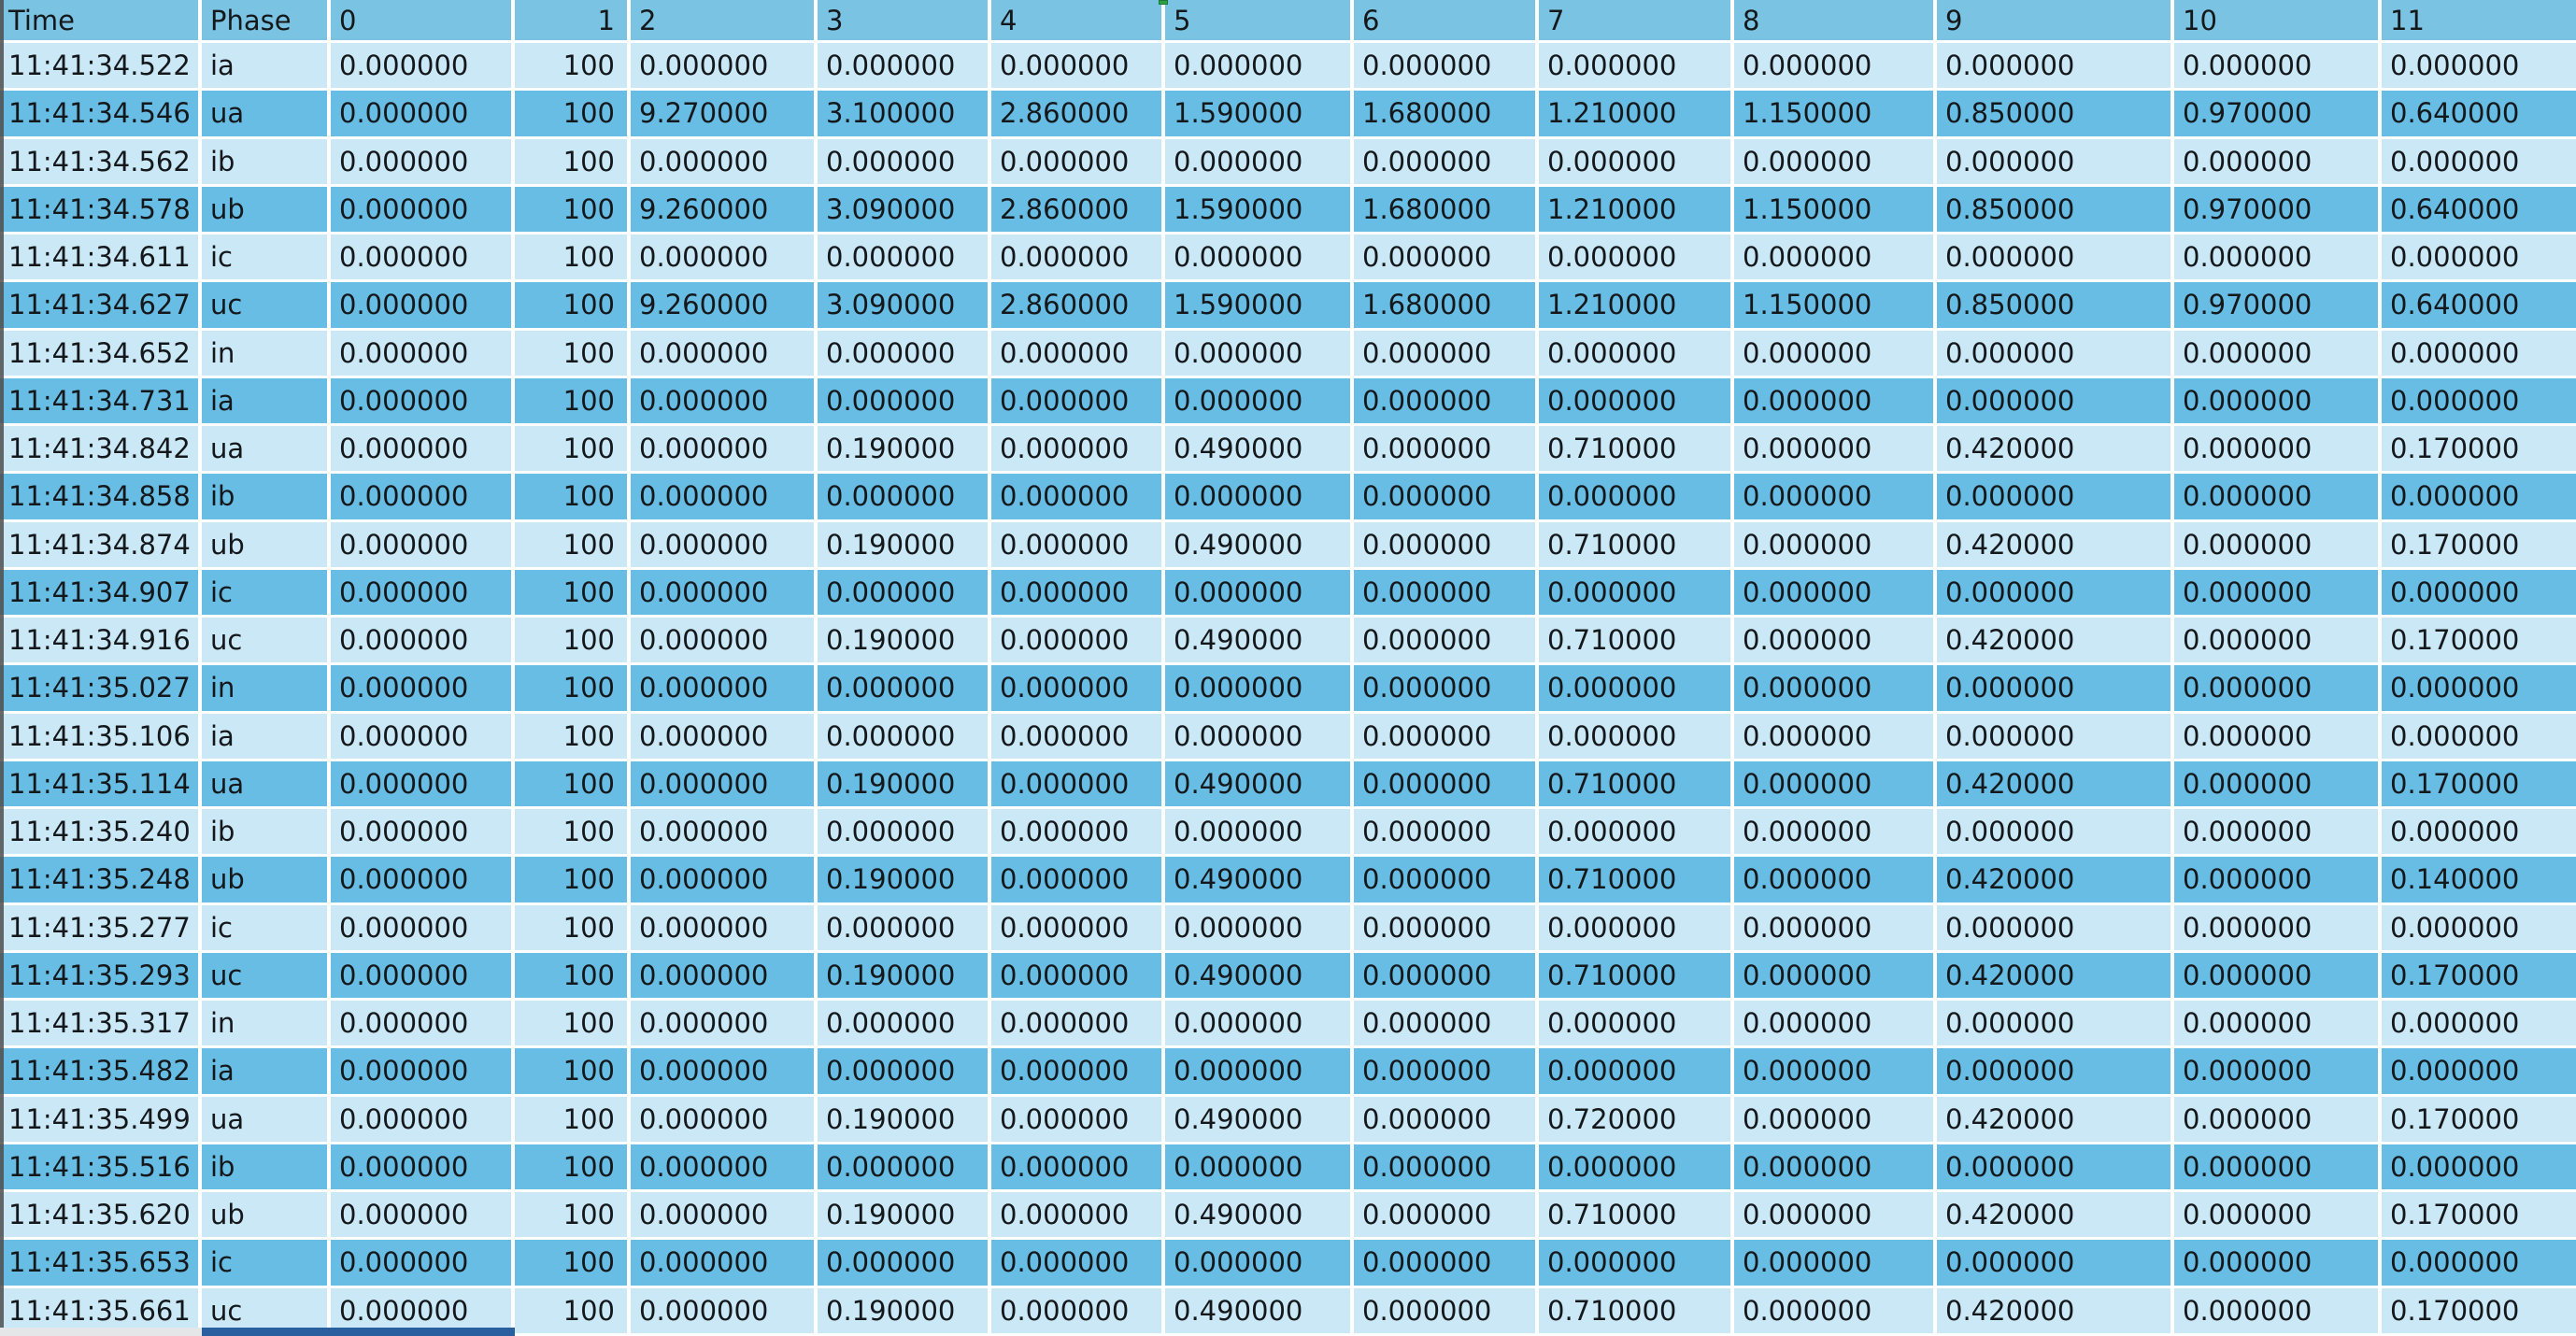 The height and width of the screenshot is (1336, 2576). What do you see at coordinates (359, 1332) in the screenshot?
I see `horizontal-scrollbar-thumb` at bounding box center [359, 1332].